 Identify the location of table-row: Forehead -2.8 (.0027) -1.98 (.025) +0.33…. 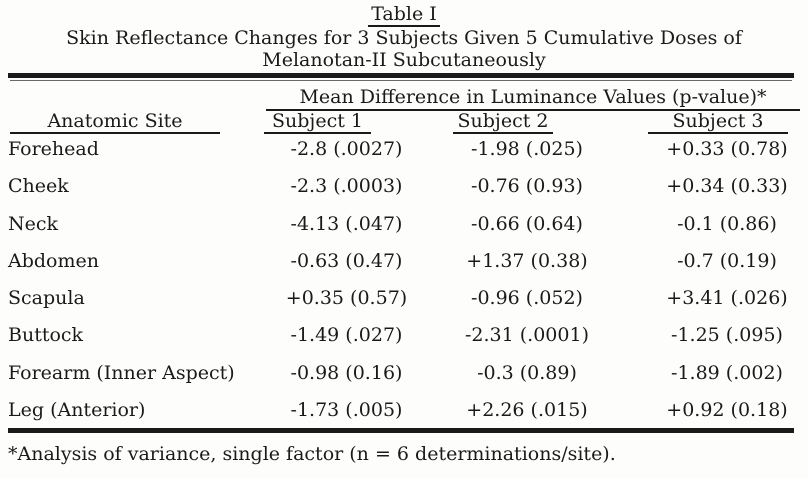
(403, 157).